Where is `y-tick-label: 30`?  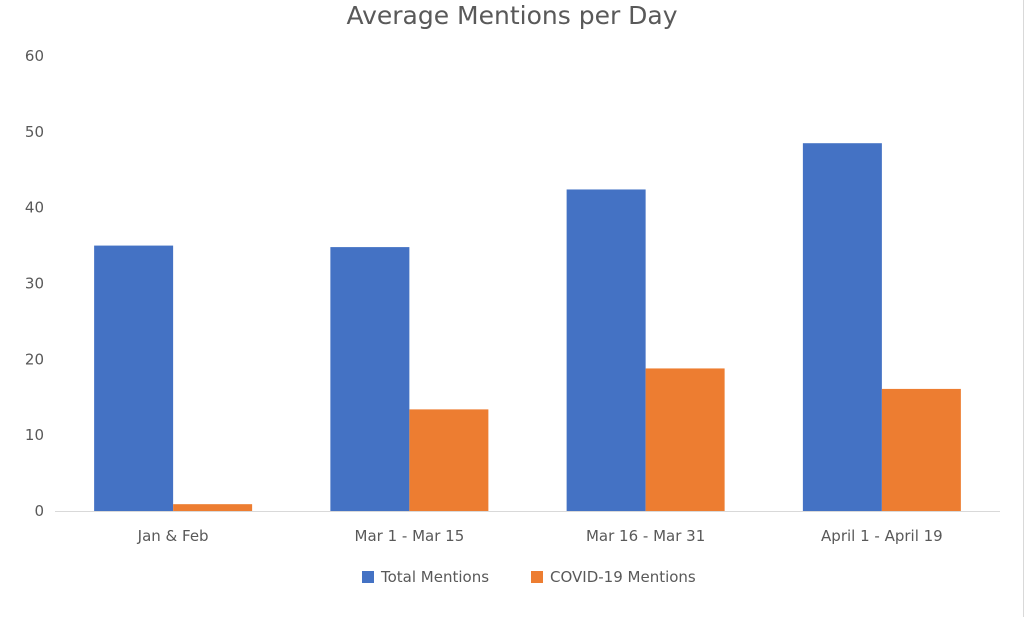 y-tick-label: 30 is located at coordinates (34, 284).